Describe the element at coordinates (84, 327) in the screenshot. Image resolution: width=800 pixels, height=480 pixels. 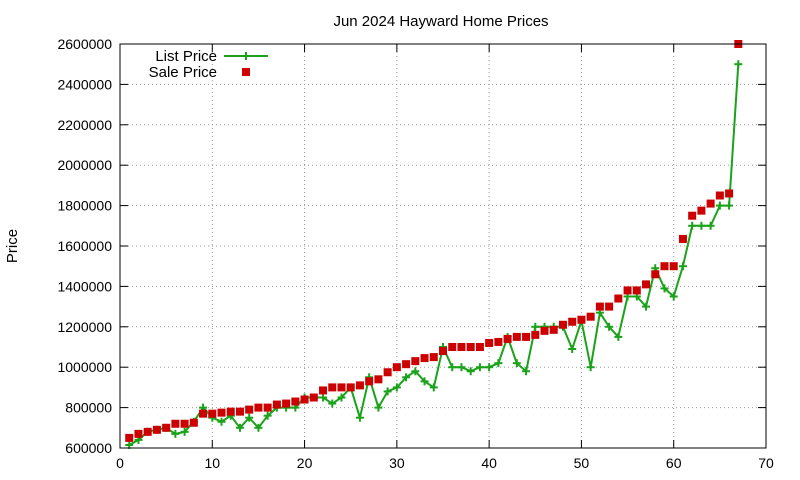
I see `y-tick-label: 1200000` at that location.